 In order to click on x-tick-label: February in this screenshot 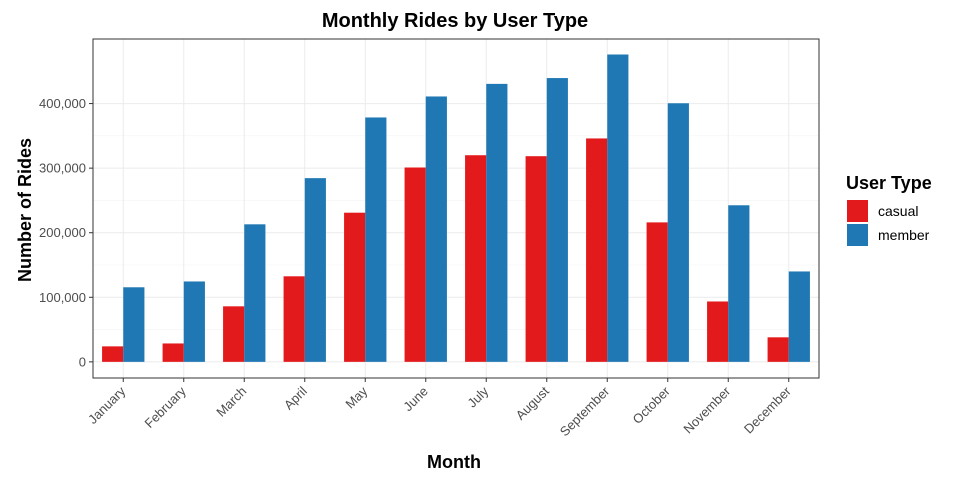, I will do `click(165, 407)`.